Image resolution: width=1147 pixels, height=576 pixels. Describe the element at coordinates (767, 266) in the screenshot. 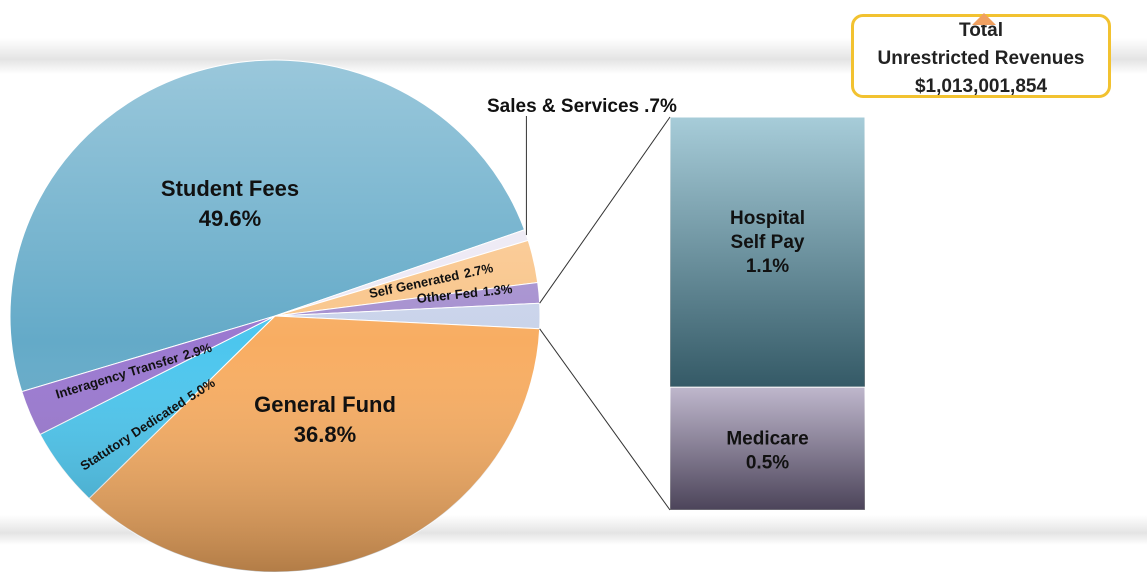

I see `bar-value: 1.1%` at that location.